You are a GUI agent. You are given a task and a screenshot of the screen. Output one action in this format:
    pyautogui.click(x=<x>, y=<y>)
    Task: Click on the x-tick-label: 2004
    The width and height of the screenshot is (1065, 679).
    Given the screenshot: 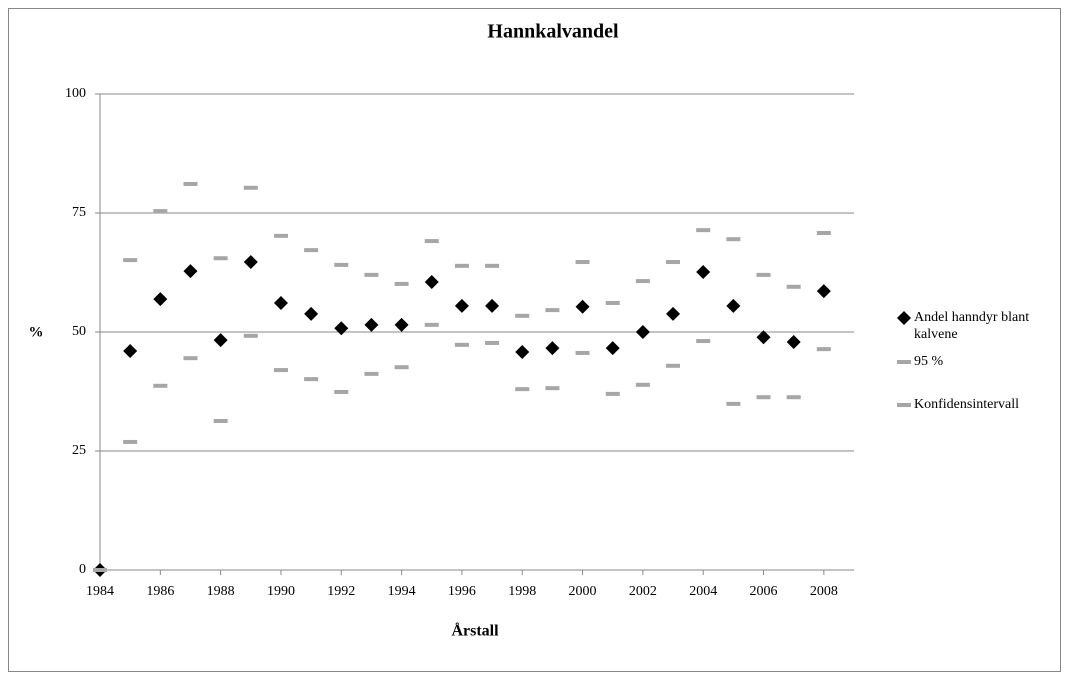 What is the action you would take?
    pyautogui.click(x=703, y=591)
    